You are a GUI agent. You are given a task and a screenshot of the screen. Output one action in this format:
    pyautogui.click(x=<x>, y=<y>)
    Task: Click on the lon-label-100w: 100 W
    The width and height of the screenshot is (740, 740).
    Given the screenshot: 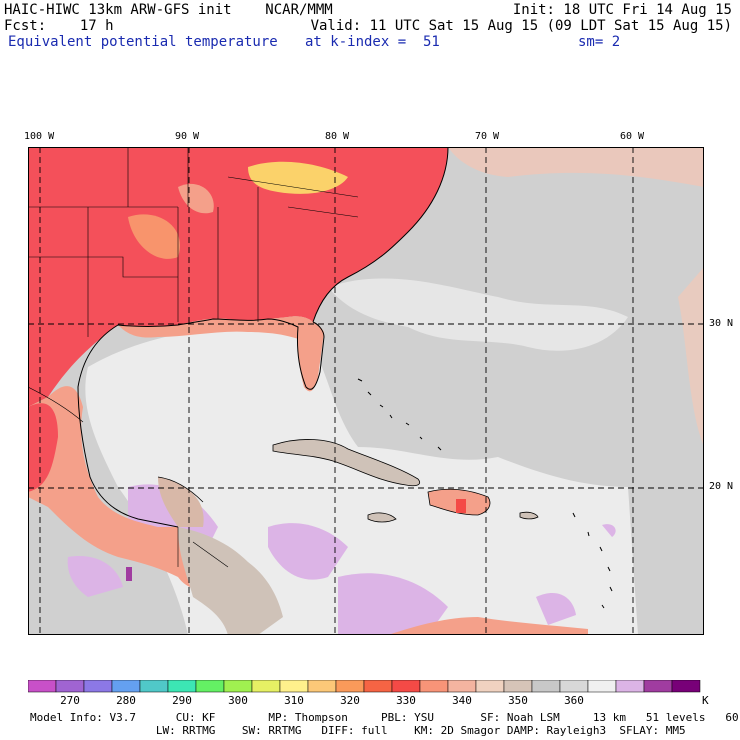 What is the action you would take?
    pyautogui.click(x=39, y=136)
    